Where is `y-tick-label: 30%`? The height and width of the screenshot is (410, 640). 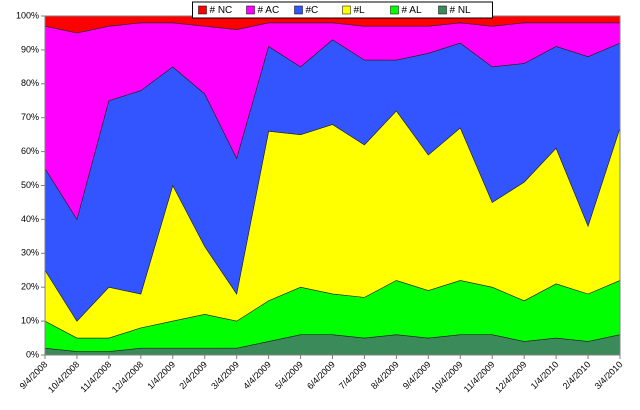
y-tick-label: 30% is located at coordinates (30, 253).